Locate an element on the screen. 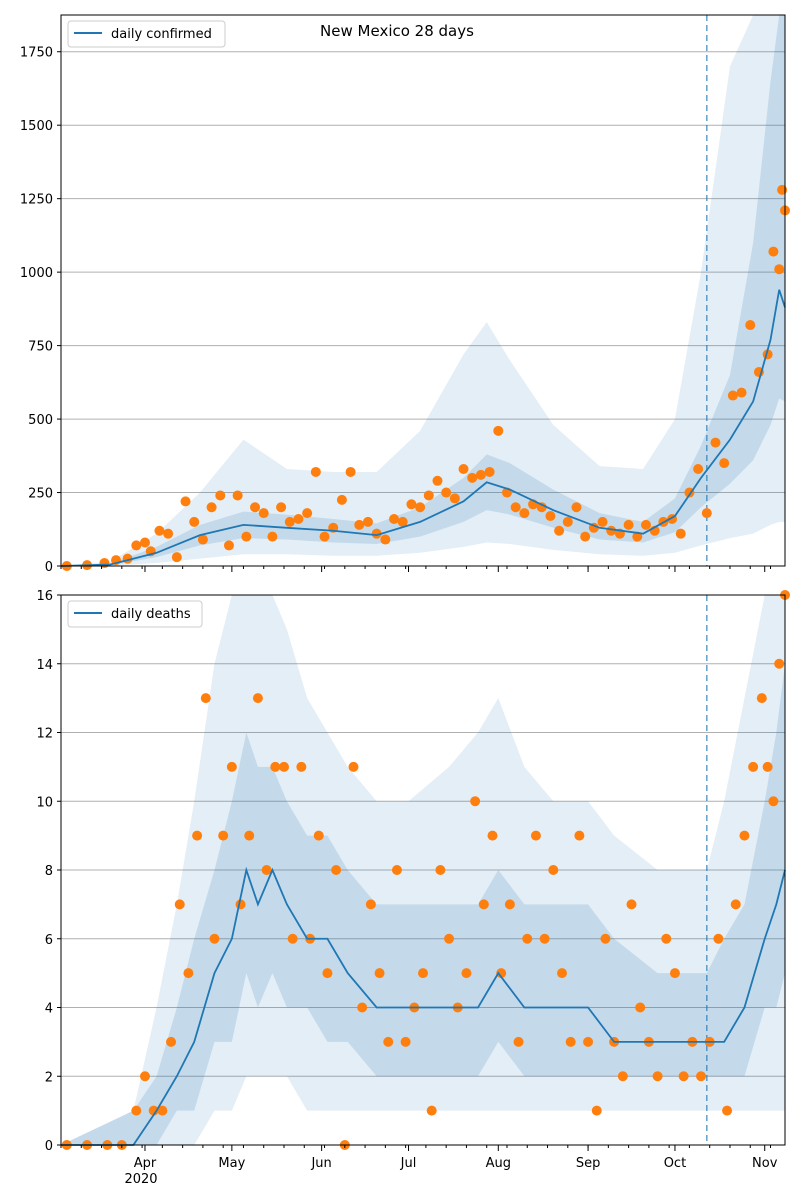  x-tick-label: Sep is located at coordinates (588, 1163).